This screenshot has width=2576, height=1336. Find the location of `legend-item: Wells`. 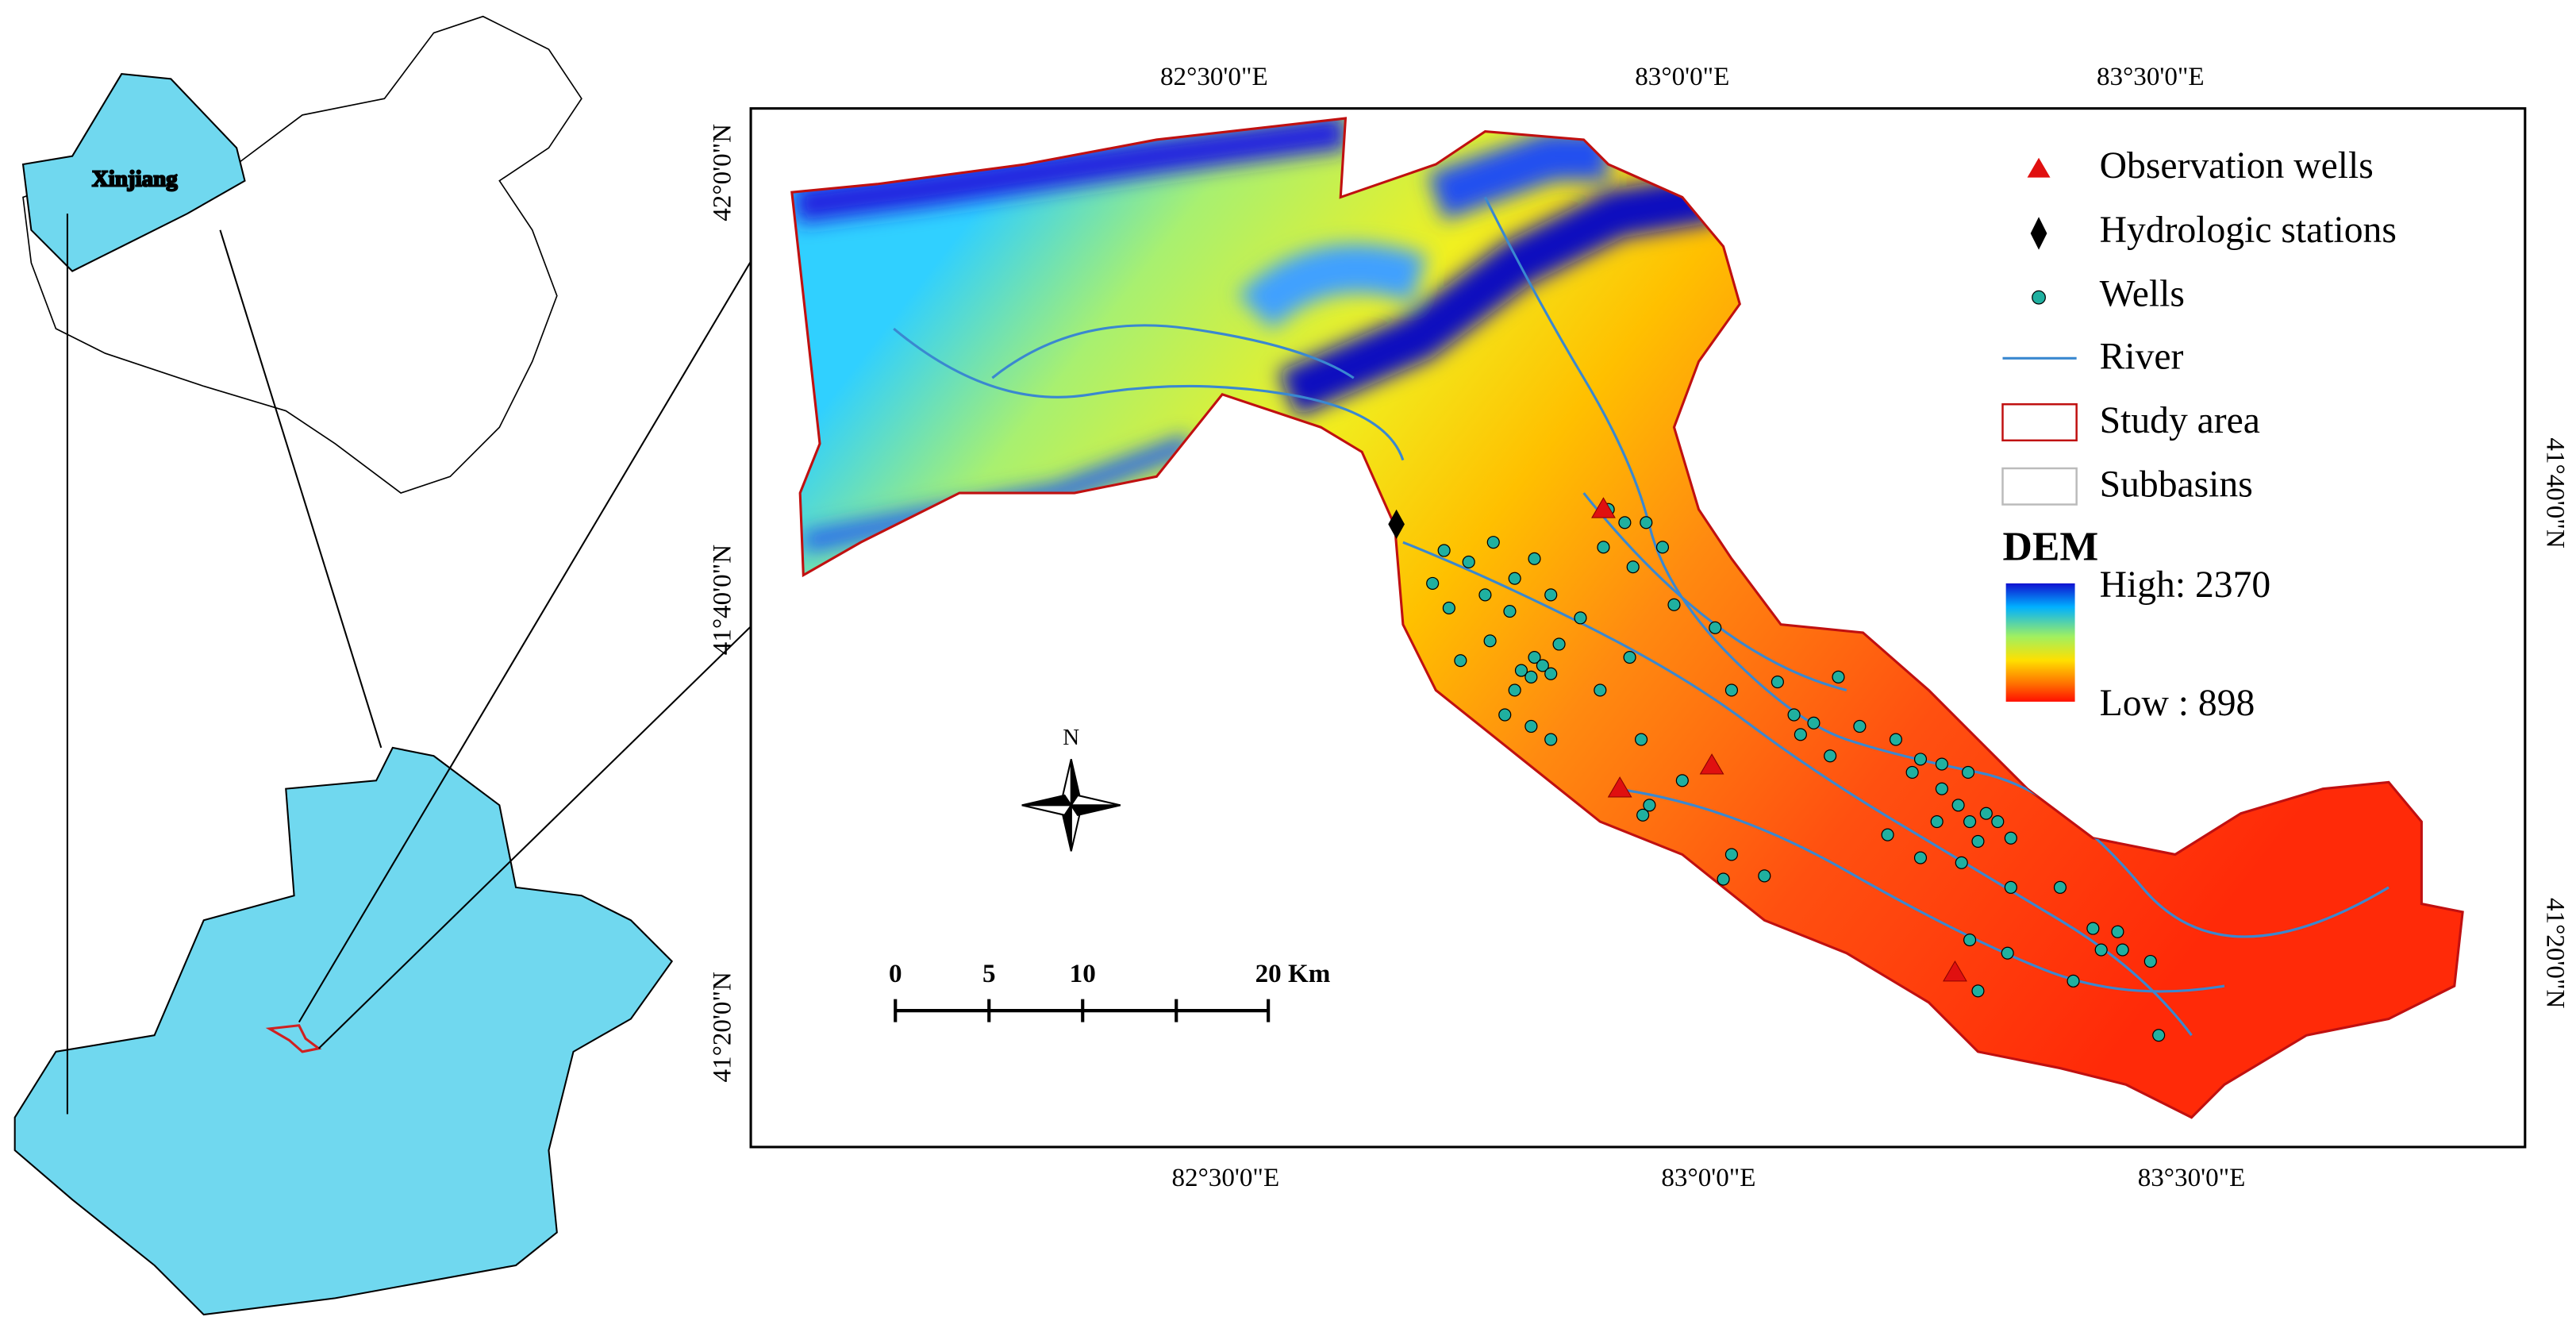

legend-item: Wells is located at coordinates (2142, 294).